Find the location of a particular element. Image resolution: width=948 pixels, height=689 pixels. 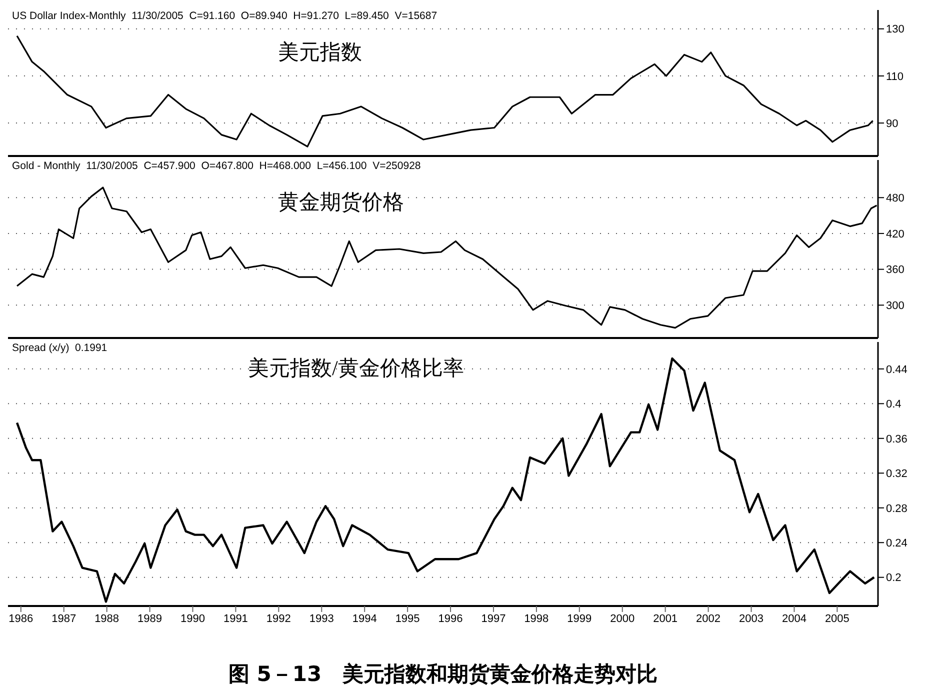

y-tick-label: 0.2 is located at coordinates (894, 578).